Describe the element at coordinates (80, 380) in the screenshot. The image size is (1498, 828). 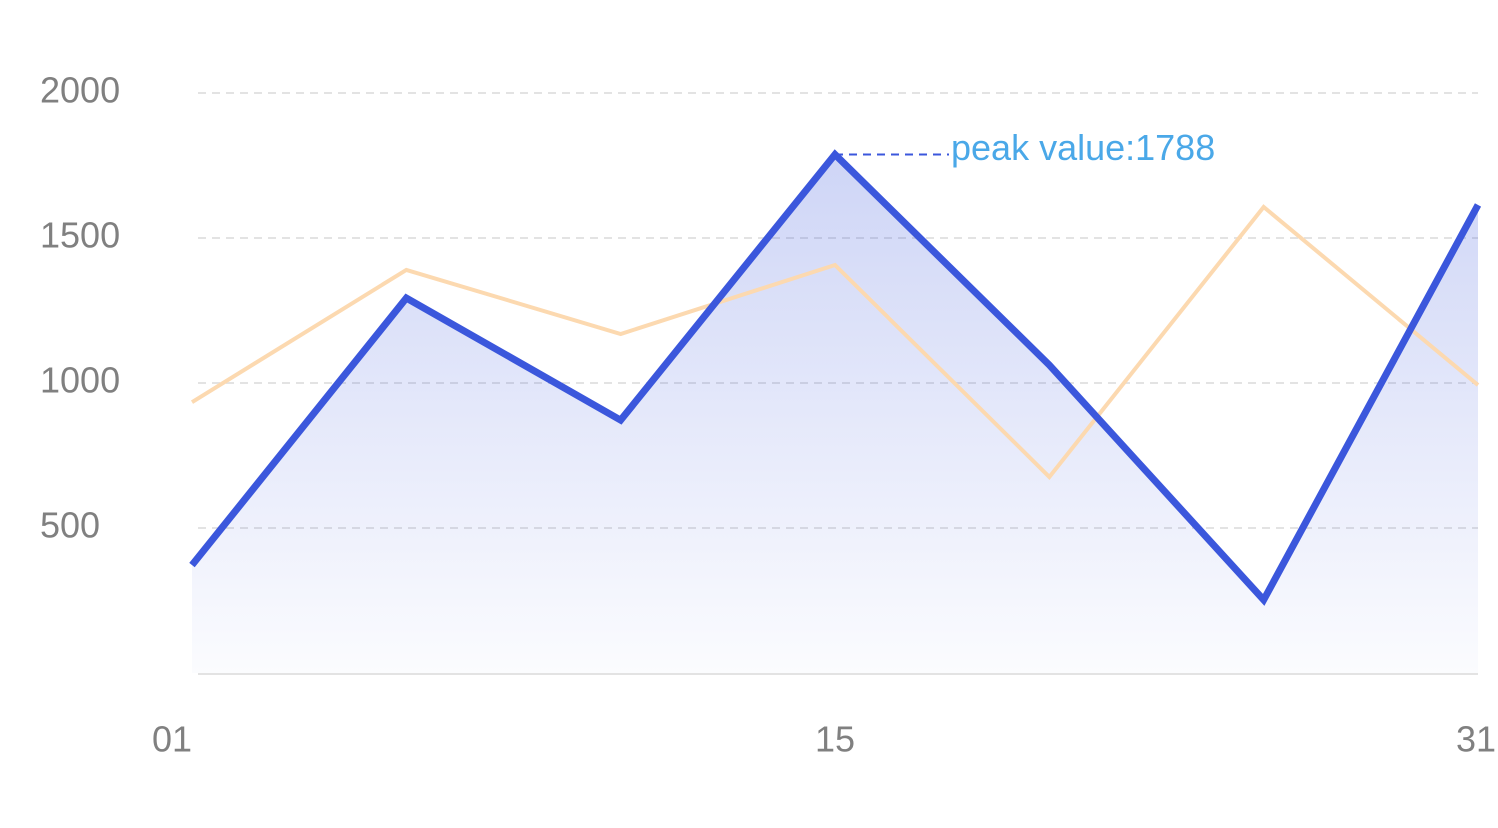
I see `y-tick-label: 1000` at that location.